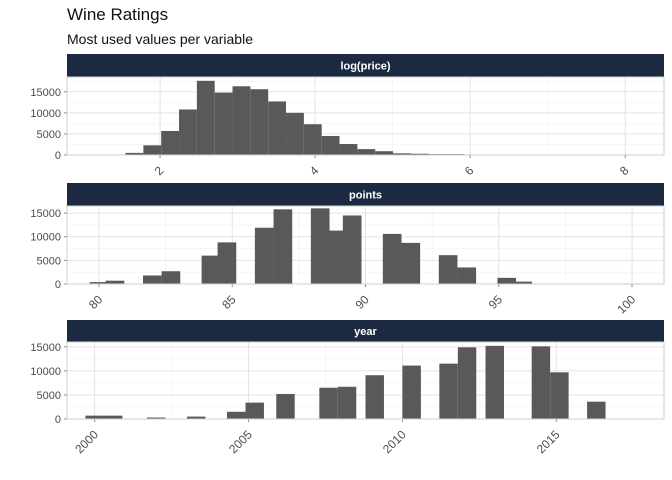  Describe the element at coordinates (160, 39) in the screenshot. I see `chart-subtitle: Most used values per variable` at that location.